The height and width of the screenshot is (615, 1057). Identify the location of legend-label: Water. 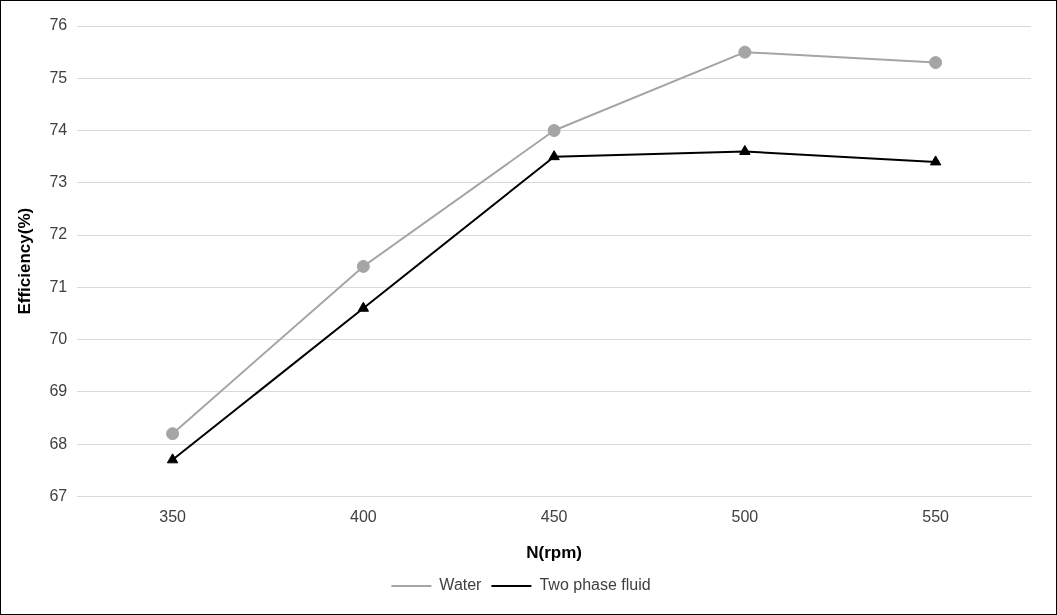
(461, 585).